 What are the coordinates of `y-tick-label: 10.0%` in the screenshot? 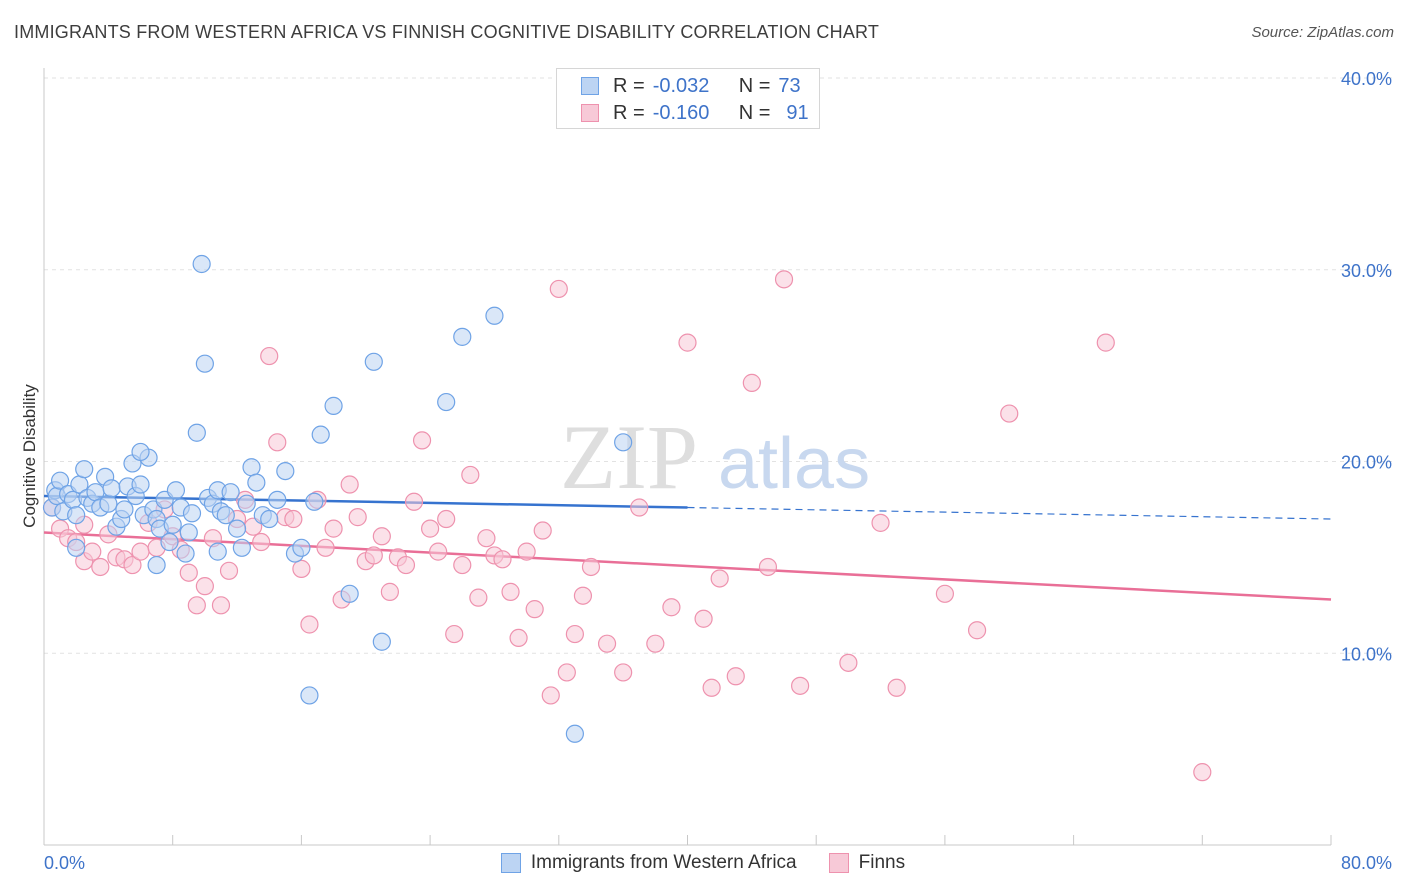 It's located at (1366, 654).